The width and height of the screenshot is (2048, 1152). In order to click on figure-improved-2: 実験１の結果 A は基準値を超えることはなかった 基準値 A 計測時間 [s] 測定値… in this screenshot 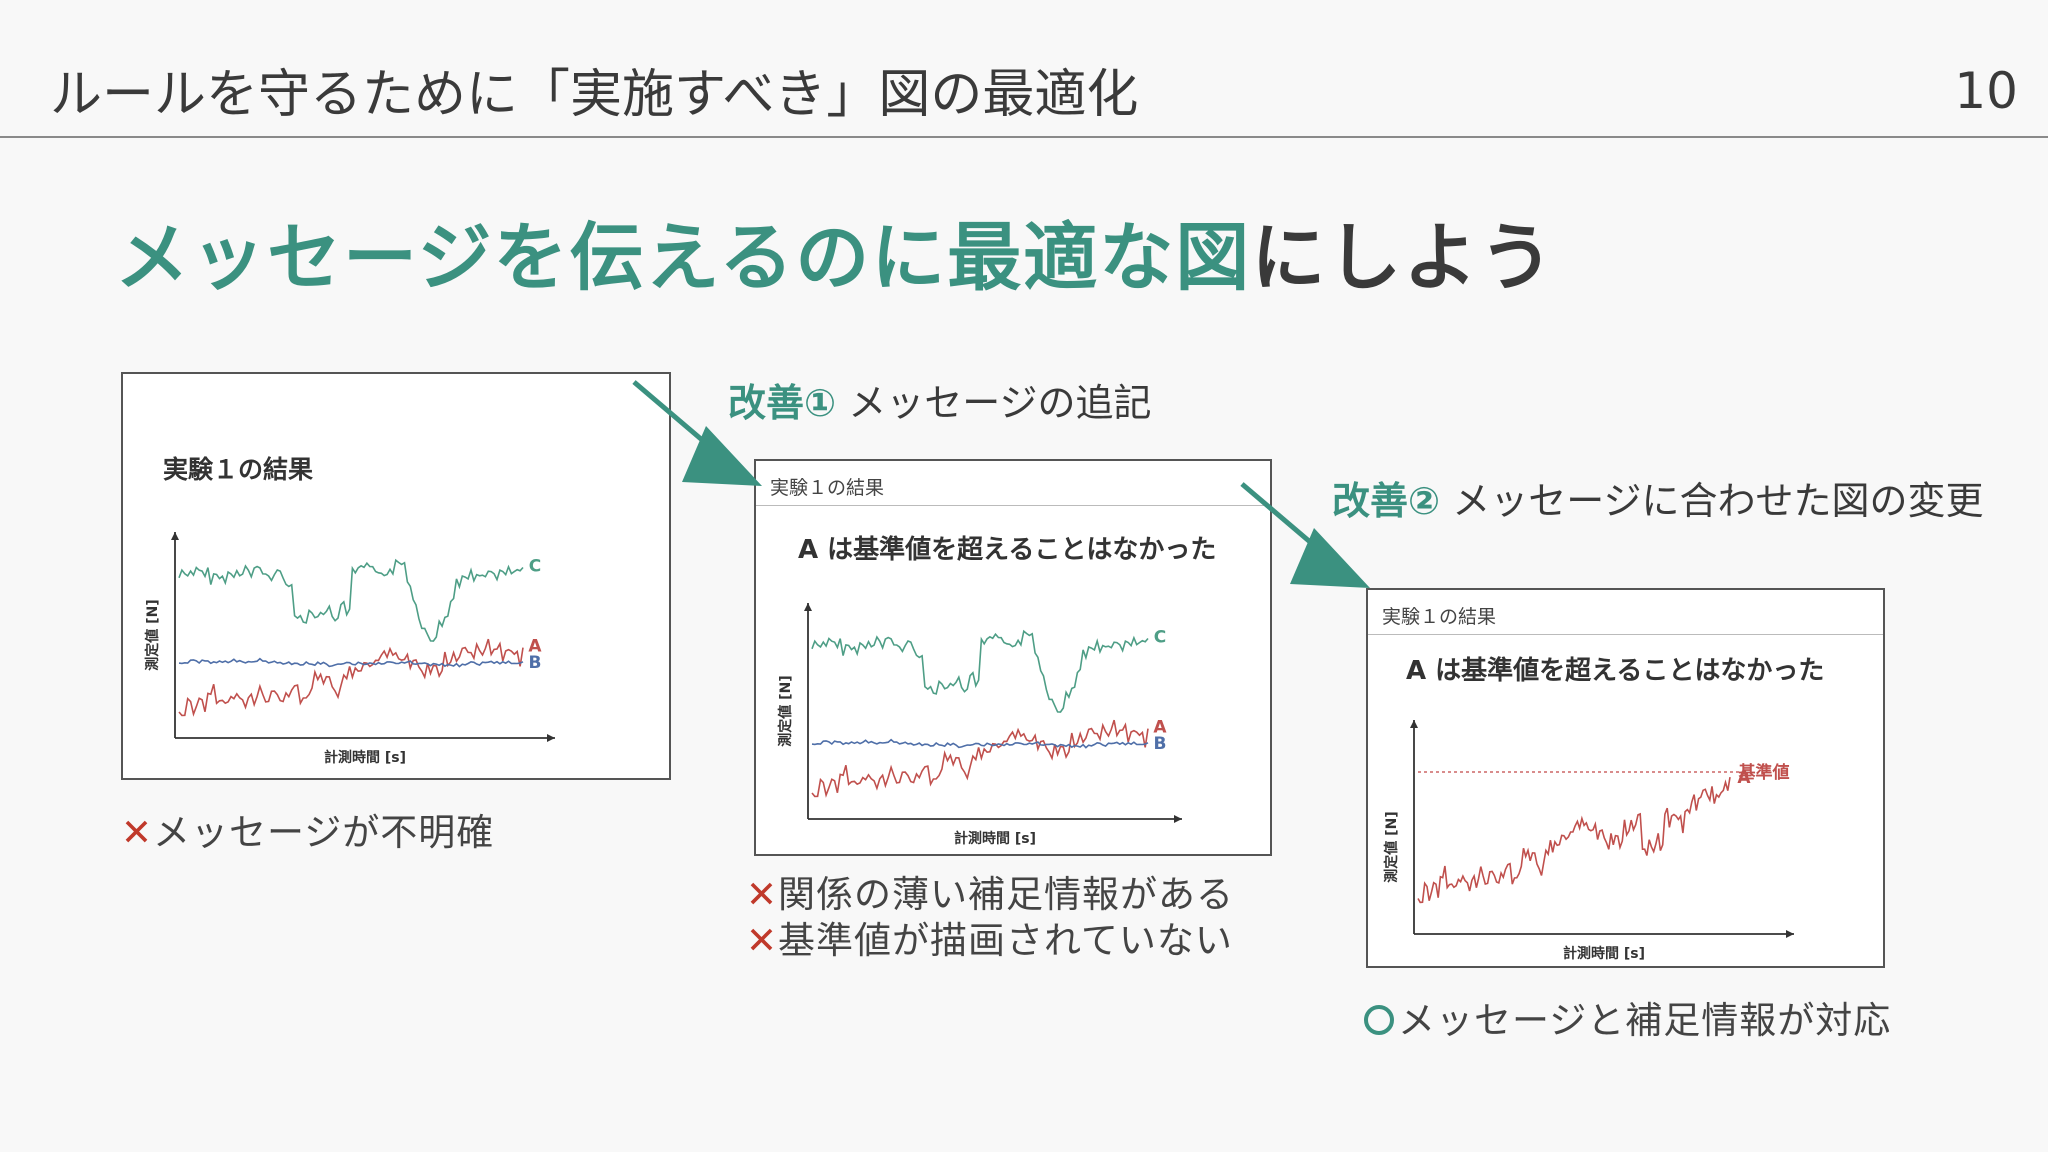, I will do `click(1625, 778)`.